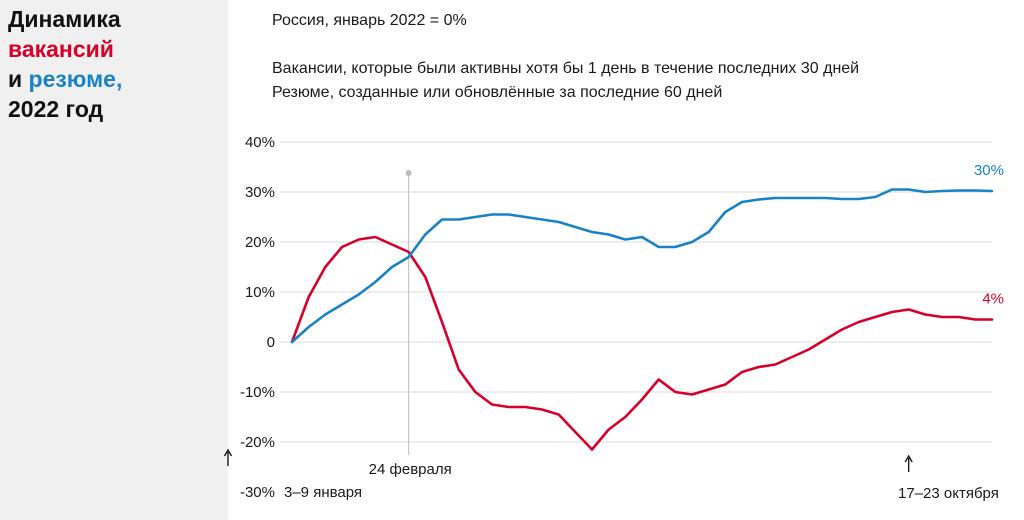 This screenshot has width=1024, height=520. I want to click on y-tick-label: 0, so click(271, 342).